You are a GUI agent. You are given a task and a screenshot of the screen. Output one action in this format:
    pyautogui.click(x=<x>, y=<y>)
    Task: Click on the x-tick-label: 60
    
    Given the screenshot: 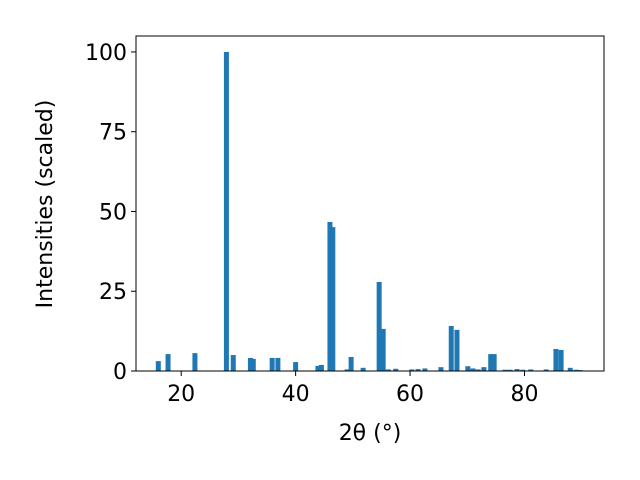 What is the action you would take?
    pyautogui.click(x=410, y=394)
    